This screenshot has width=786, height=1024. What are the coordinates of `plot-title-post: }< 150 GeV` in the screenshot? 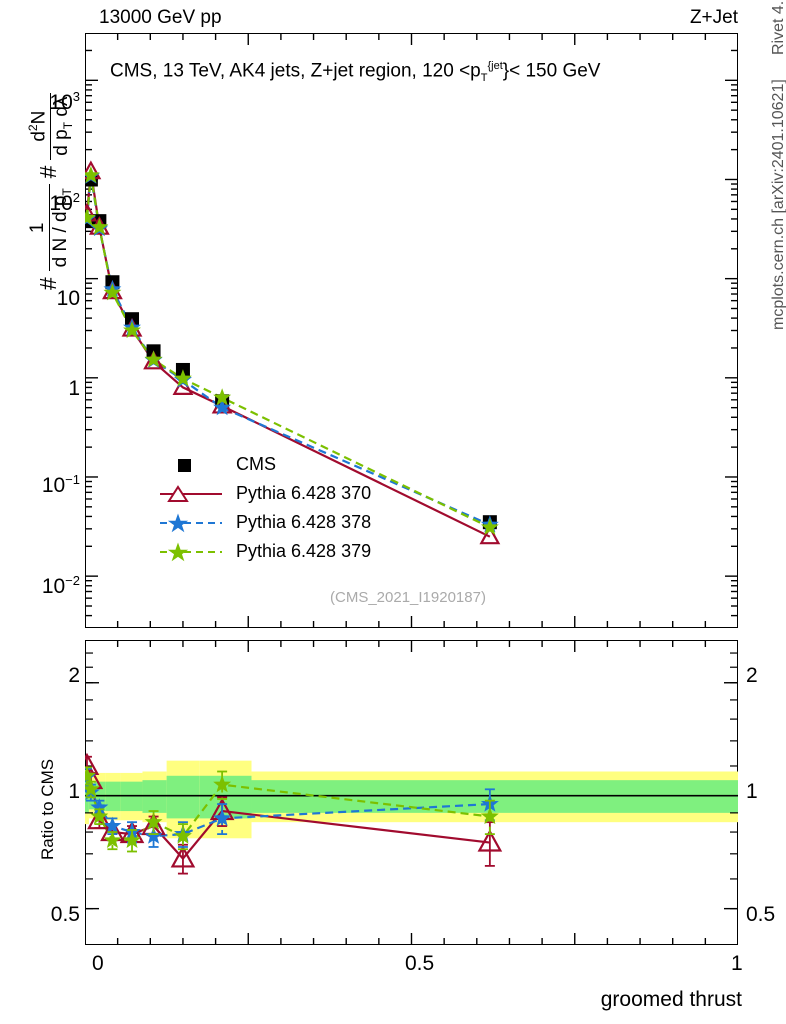 It's located at (551, 71).